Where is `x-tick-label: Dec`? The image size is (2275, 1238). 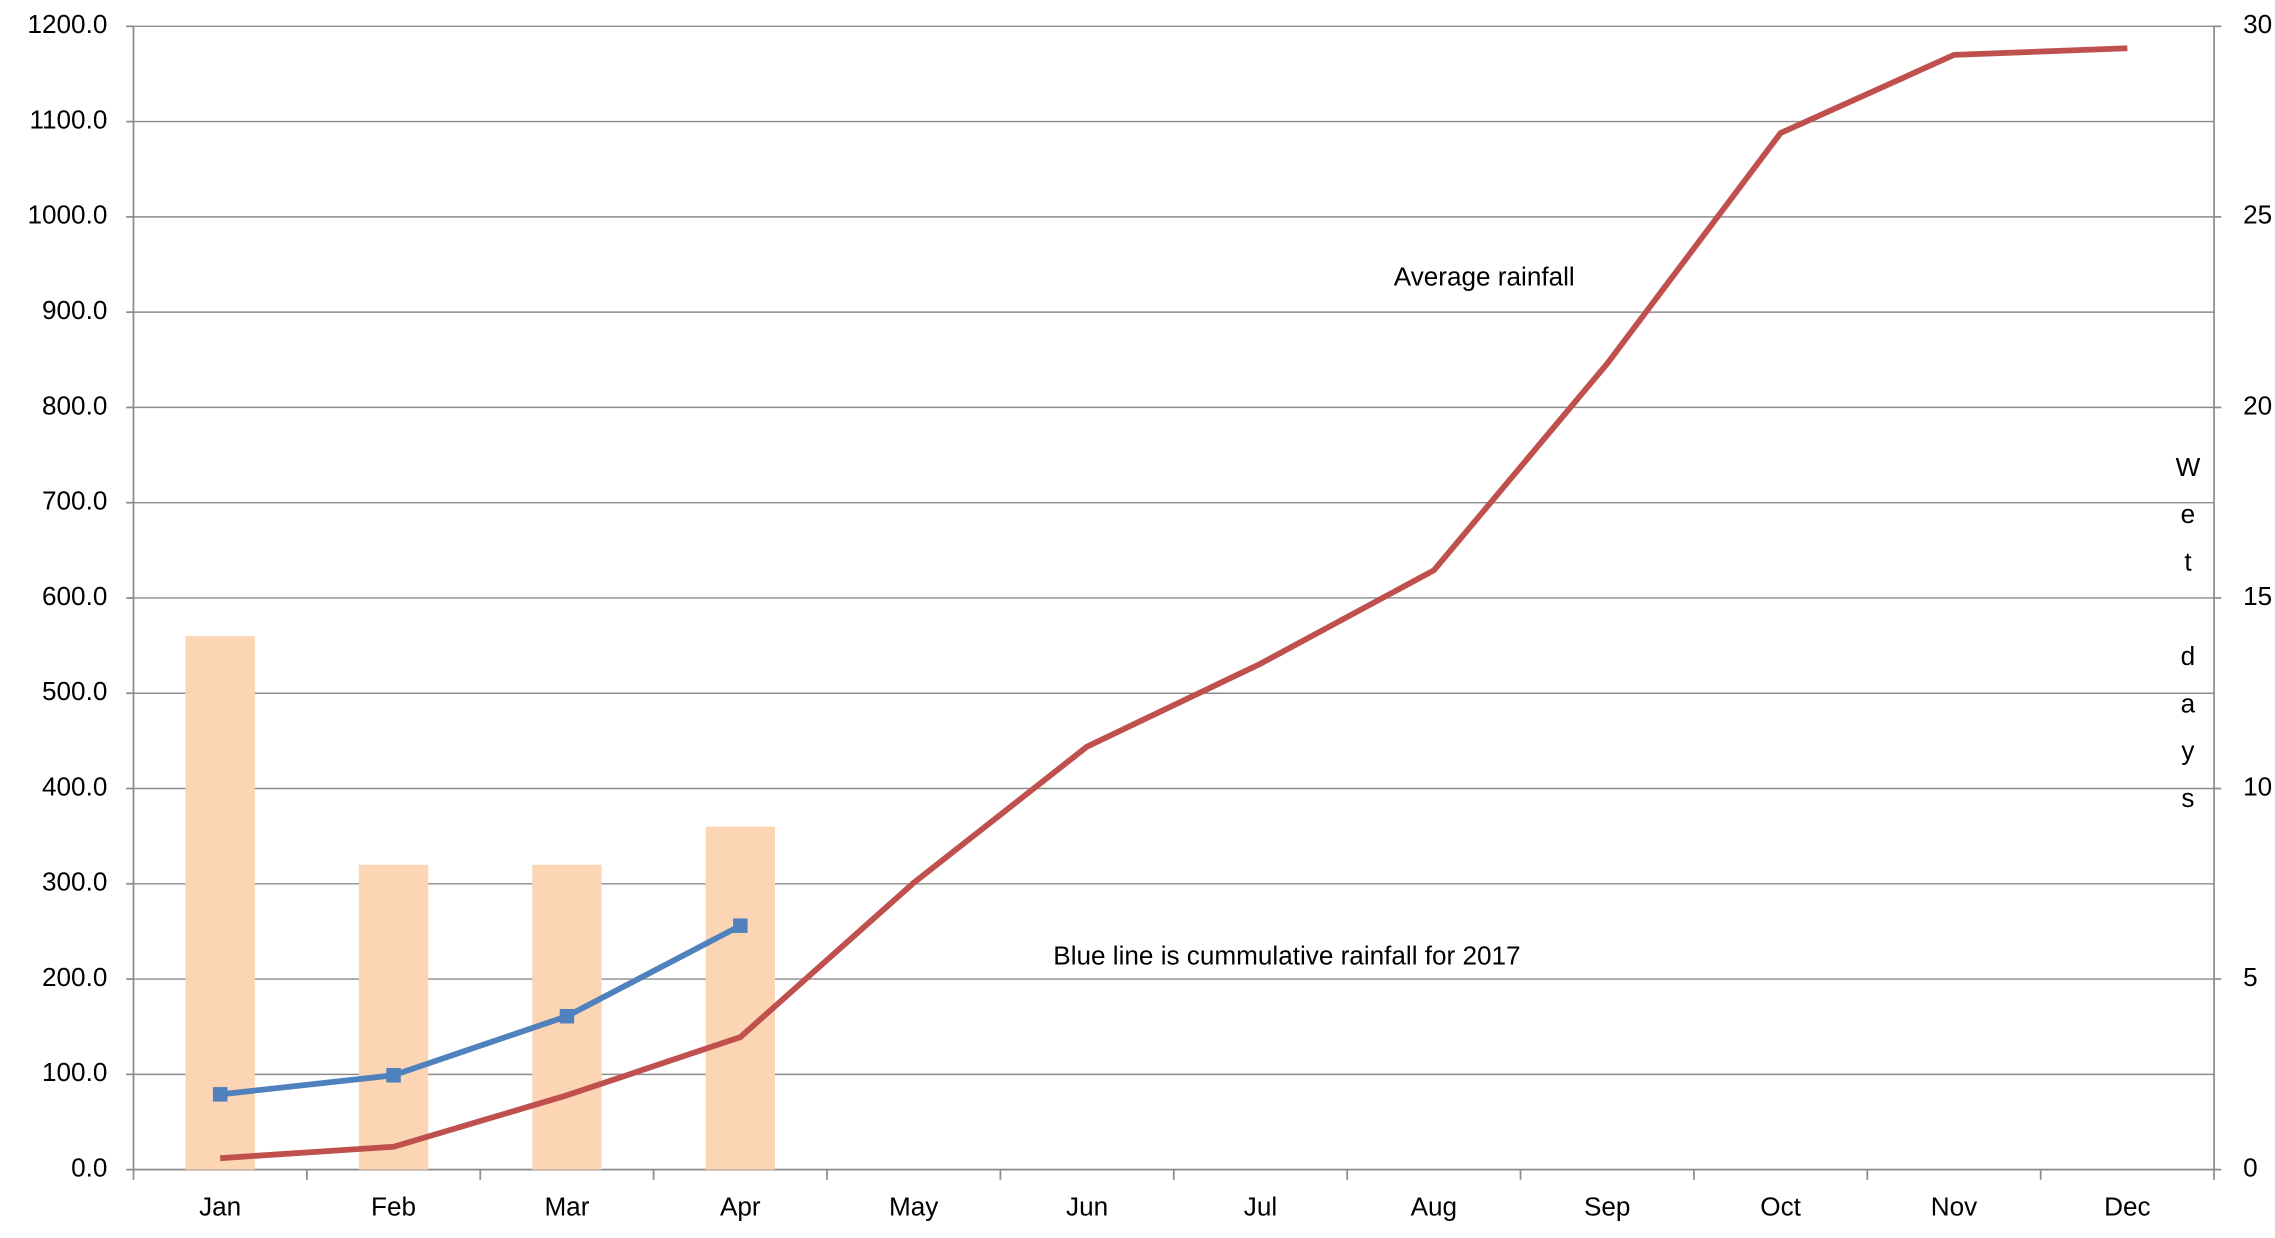 x-tick-label: Dec is located at coordinates (2127, 1207).